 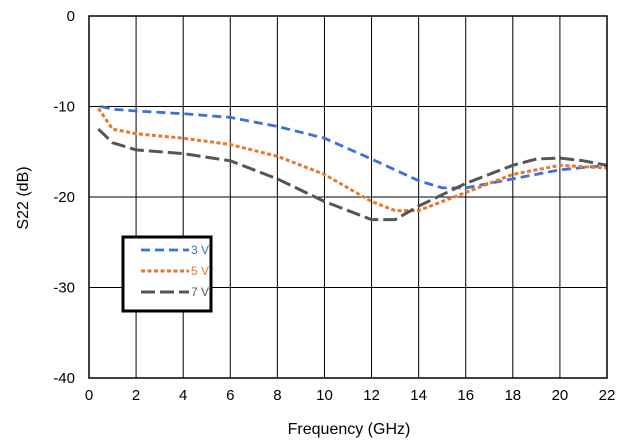 I want to click on x-tick-labels: 0 2 4 6 8 10 12 14 16 18 20 22, so click(x=350, y=395).